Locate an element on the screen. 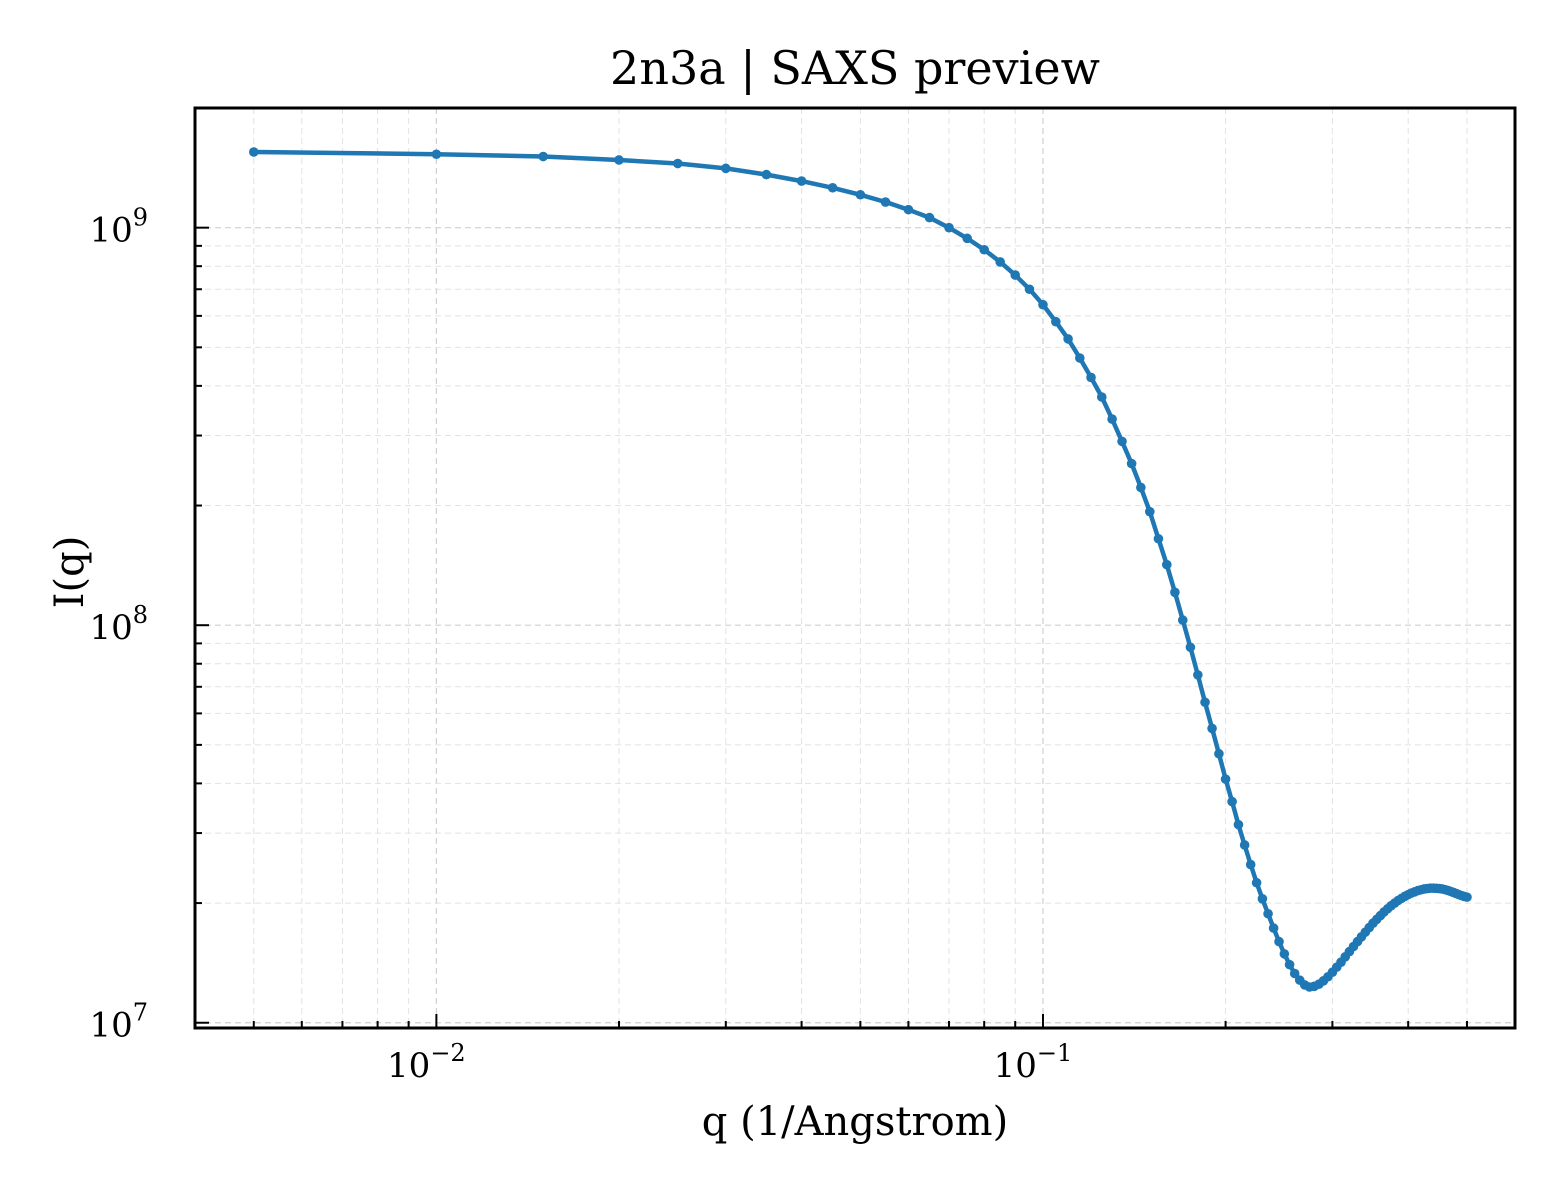 The height and width of the screenshot is (1200, 1560). y-tick-label: 10⁹ is located at coordinates (118, 227).